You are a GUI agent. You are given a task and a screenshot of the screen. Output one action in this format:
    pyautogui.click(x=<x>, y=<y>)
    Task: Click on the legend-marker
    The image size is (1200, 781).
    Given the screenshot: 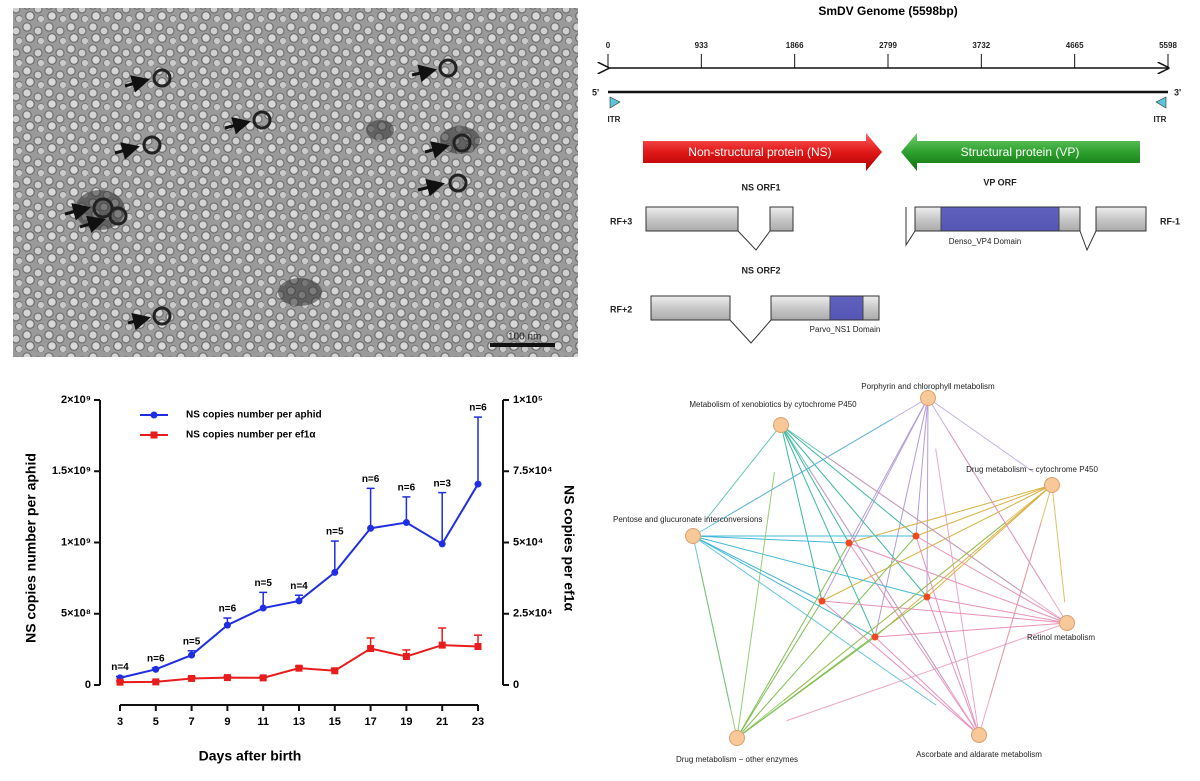 What is the action you would take?
    pyautogui.click(x=154, y=435)
    